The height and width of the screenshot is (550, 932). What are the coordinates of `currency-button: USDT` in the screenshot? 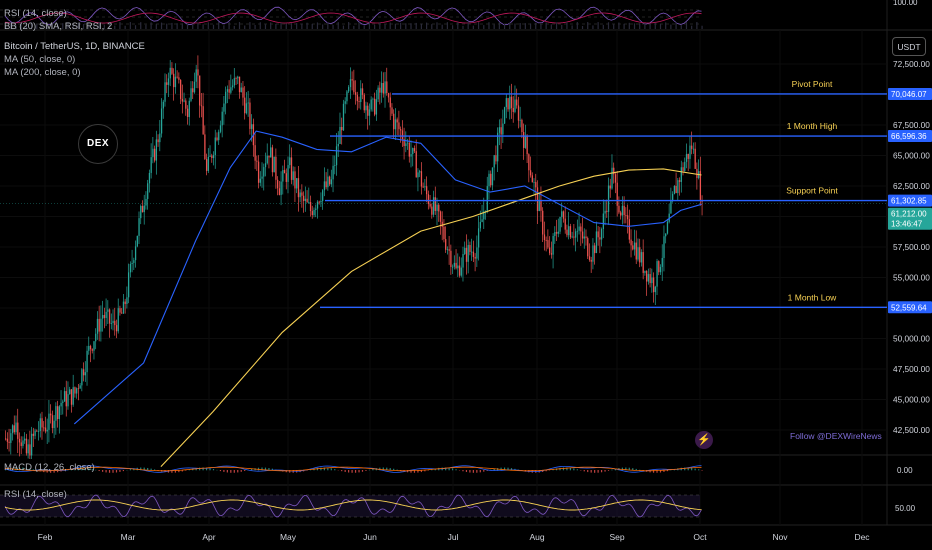 It's located at (909, 46).